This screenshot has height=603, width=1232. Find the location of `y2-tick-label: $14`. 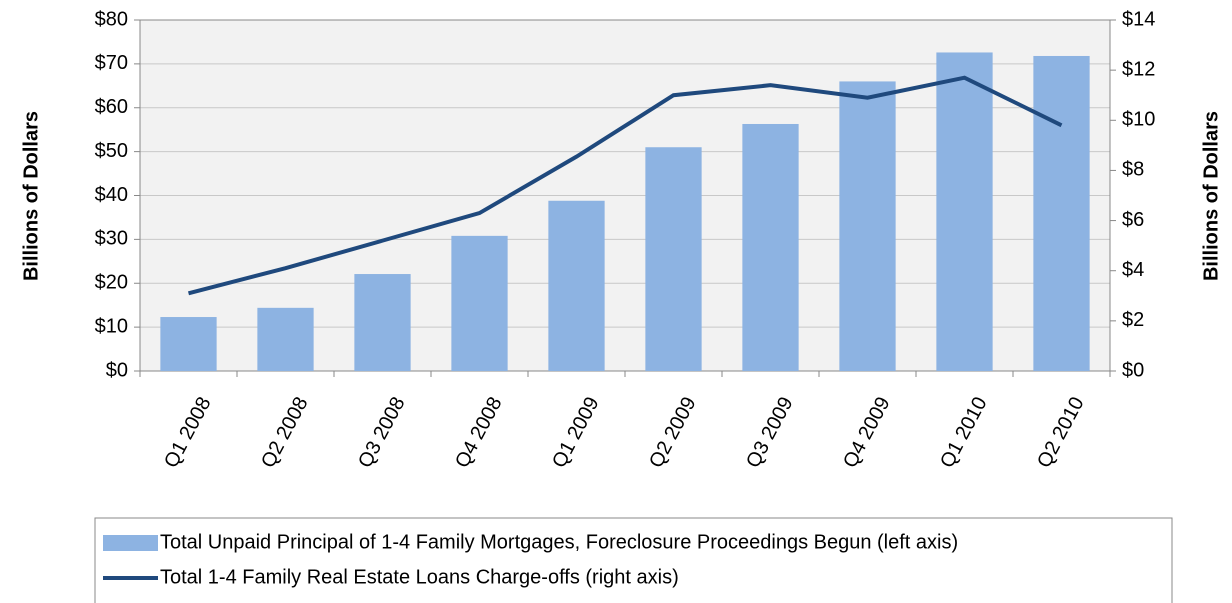

y2-tick-label: $14 is located at coordinates (1138, 19).